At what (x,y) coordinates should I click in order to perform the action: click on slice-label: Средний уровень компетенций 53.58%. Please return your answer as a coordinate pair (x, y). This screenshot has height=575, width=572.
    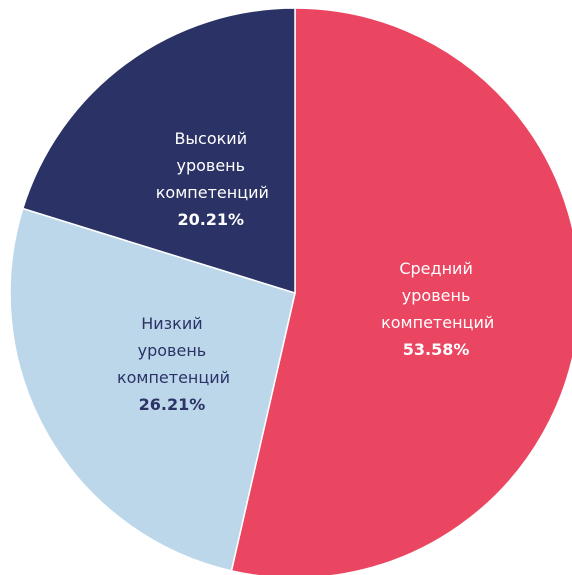
    Looking at the image, I should click on (438, 309).